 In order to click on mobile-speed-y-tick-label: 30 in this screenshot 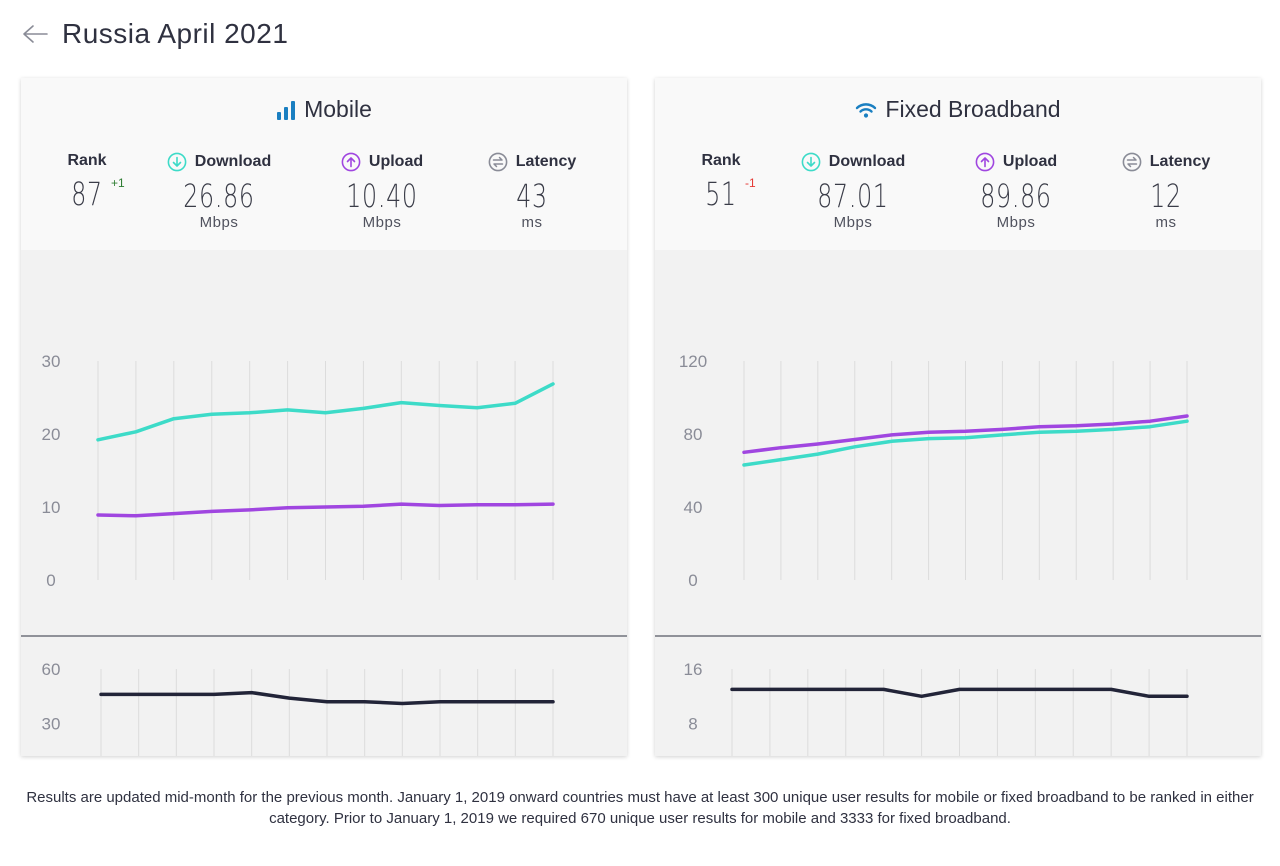, I will do `click(51, 361)`.